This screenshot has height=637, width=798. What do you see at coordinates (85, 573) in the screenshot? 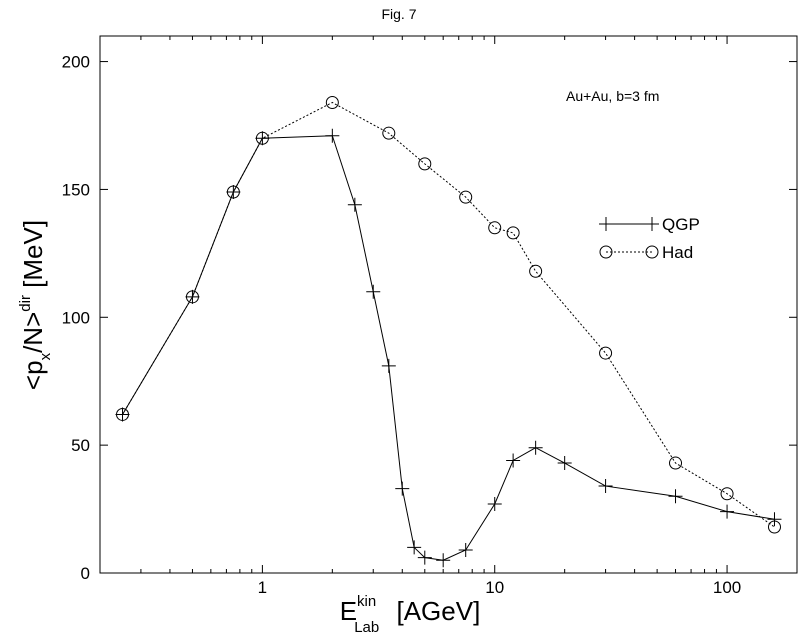
I see `y-tick-label: 0` at bounding box center [85, 573].